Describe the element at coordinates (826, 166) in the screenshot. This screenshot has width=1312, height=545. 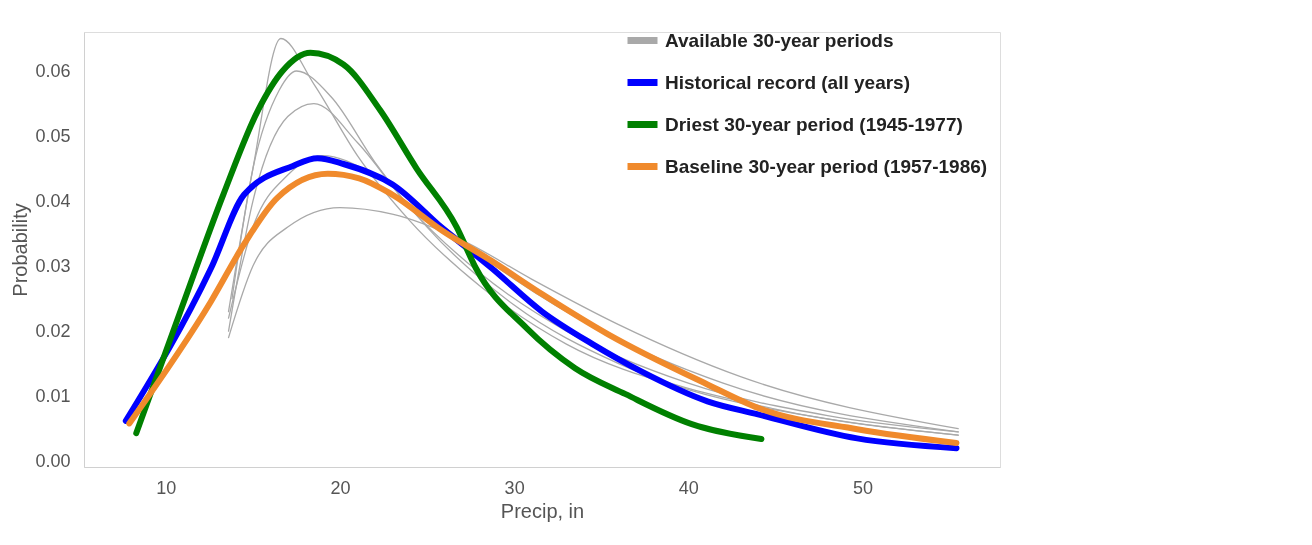
I see `legend-label: Baseline 30-year period (1957-1986)` at that location.